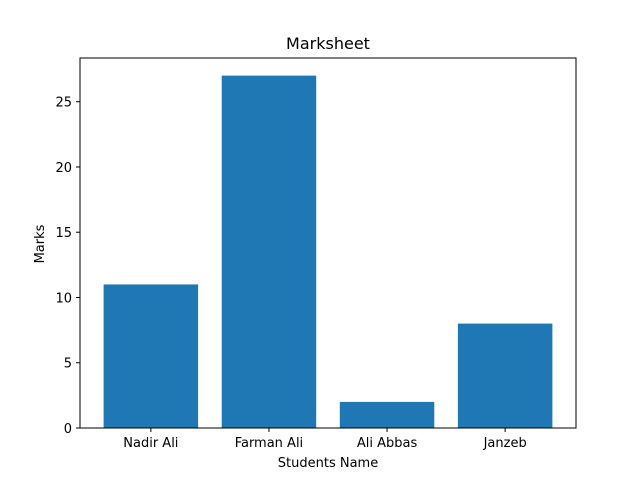  What do you see at coordinates (328, 43) in the screenshot?
I see `chart-title: Marksheet` at bounding box center [328, 43].